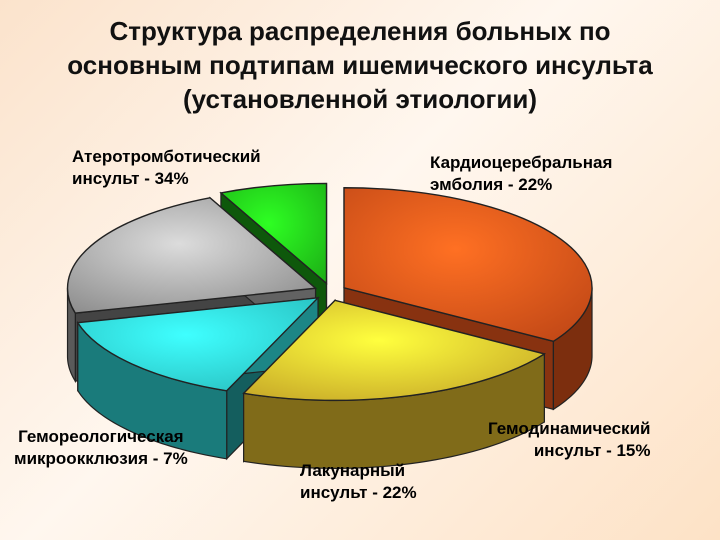 This screenshot has height=540, width=720. I want to click on label-atherothrombotic-line-2: инсульт - 34%, so click(130, 178).